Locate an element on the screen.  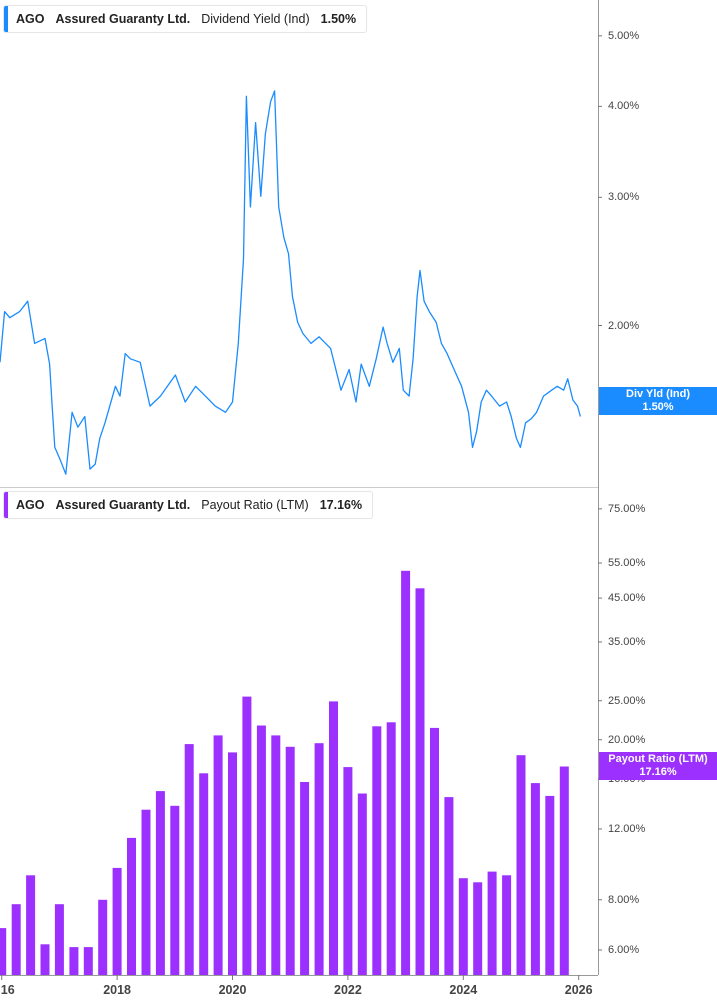
x-tick-label: 2026 is located at coordinates (578, 990).